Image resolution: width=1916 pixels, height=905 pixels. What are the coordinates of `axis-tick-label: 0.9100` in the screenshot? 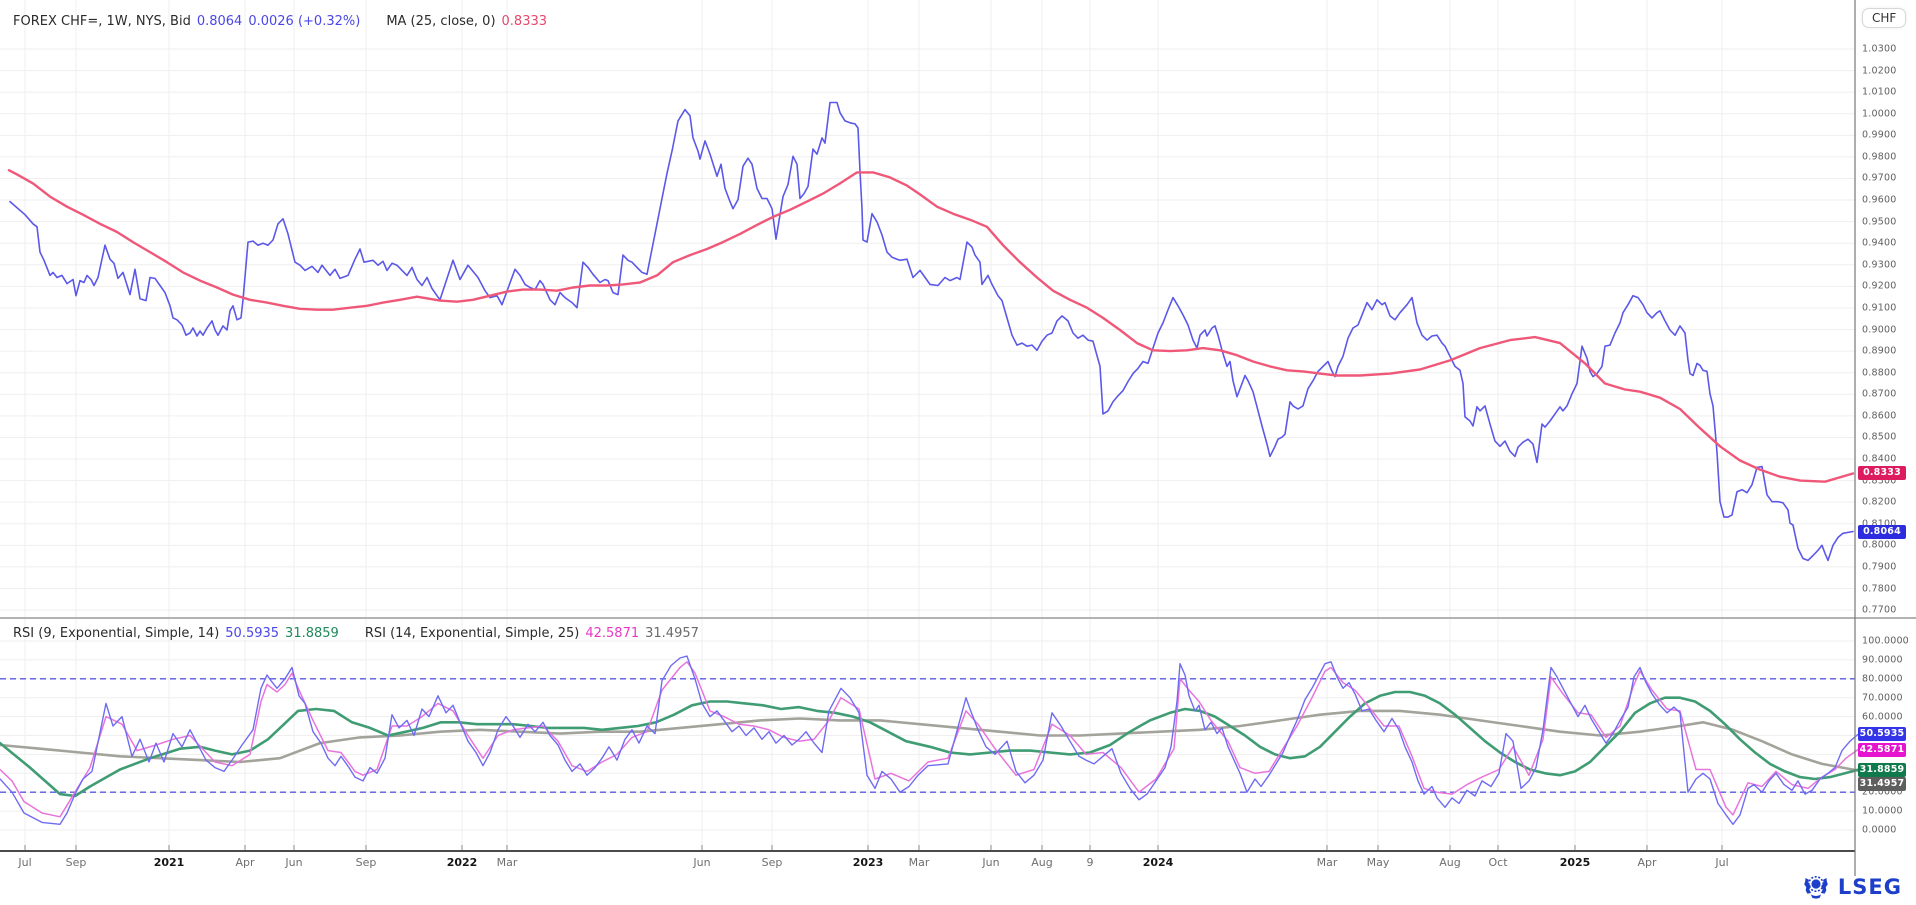 It's located at (1879, 308).